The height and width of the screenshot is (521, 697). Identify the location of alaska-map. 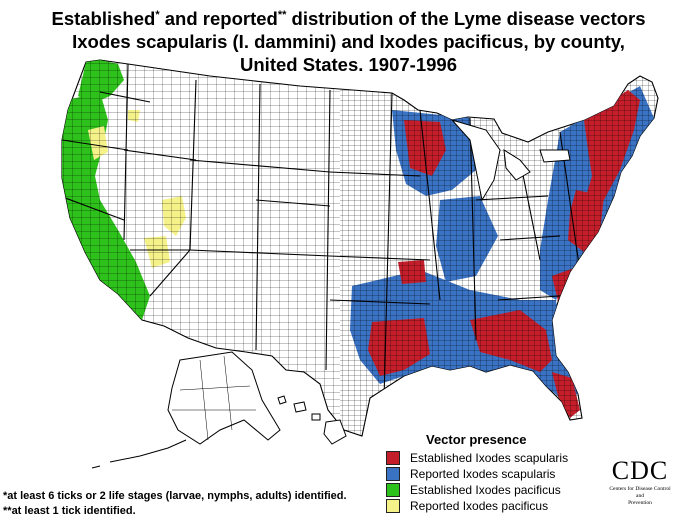
(186, 410).